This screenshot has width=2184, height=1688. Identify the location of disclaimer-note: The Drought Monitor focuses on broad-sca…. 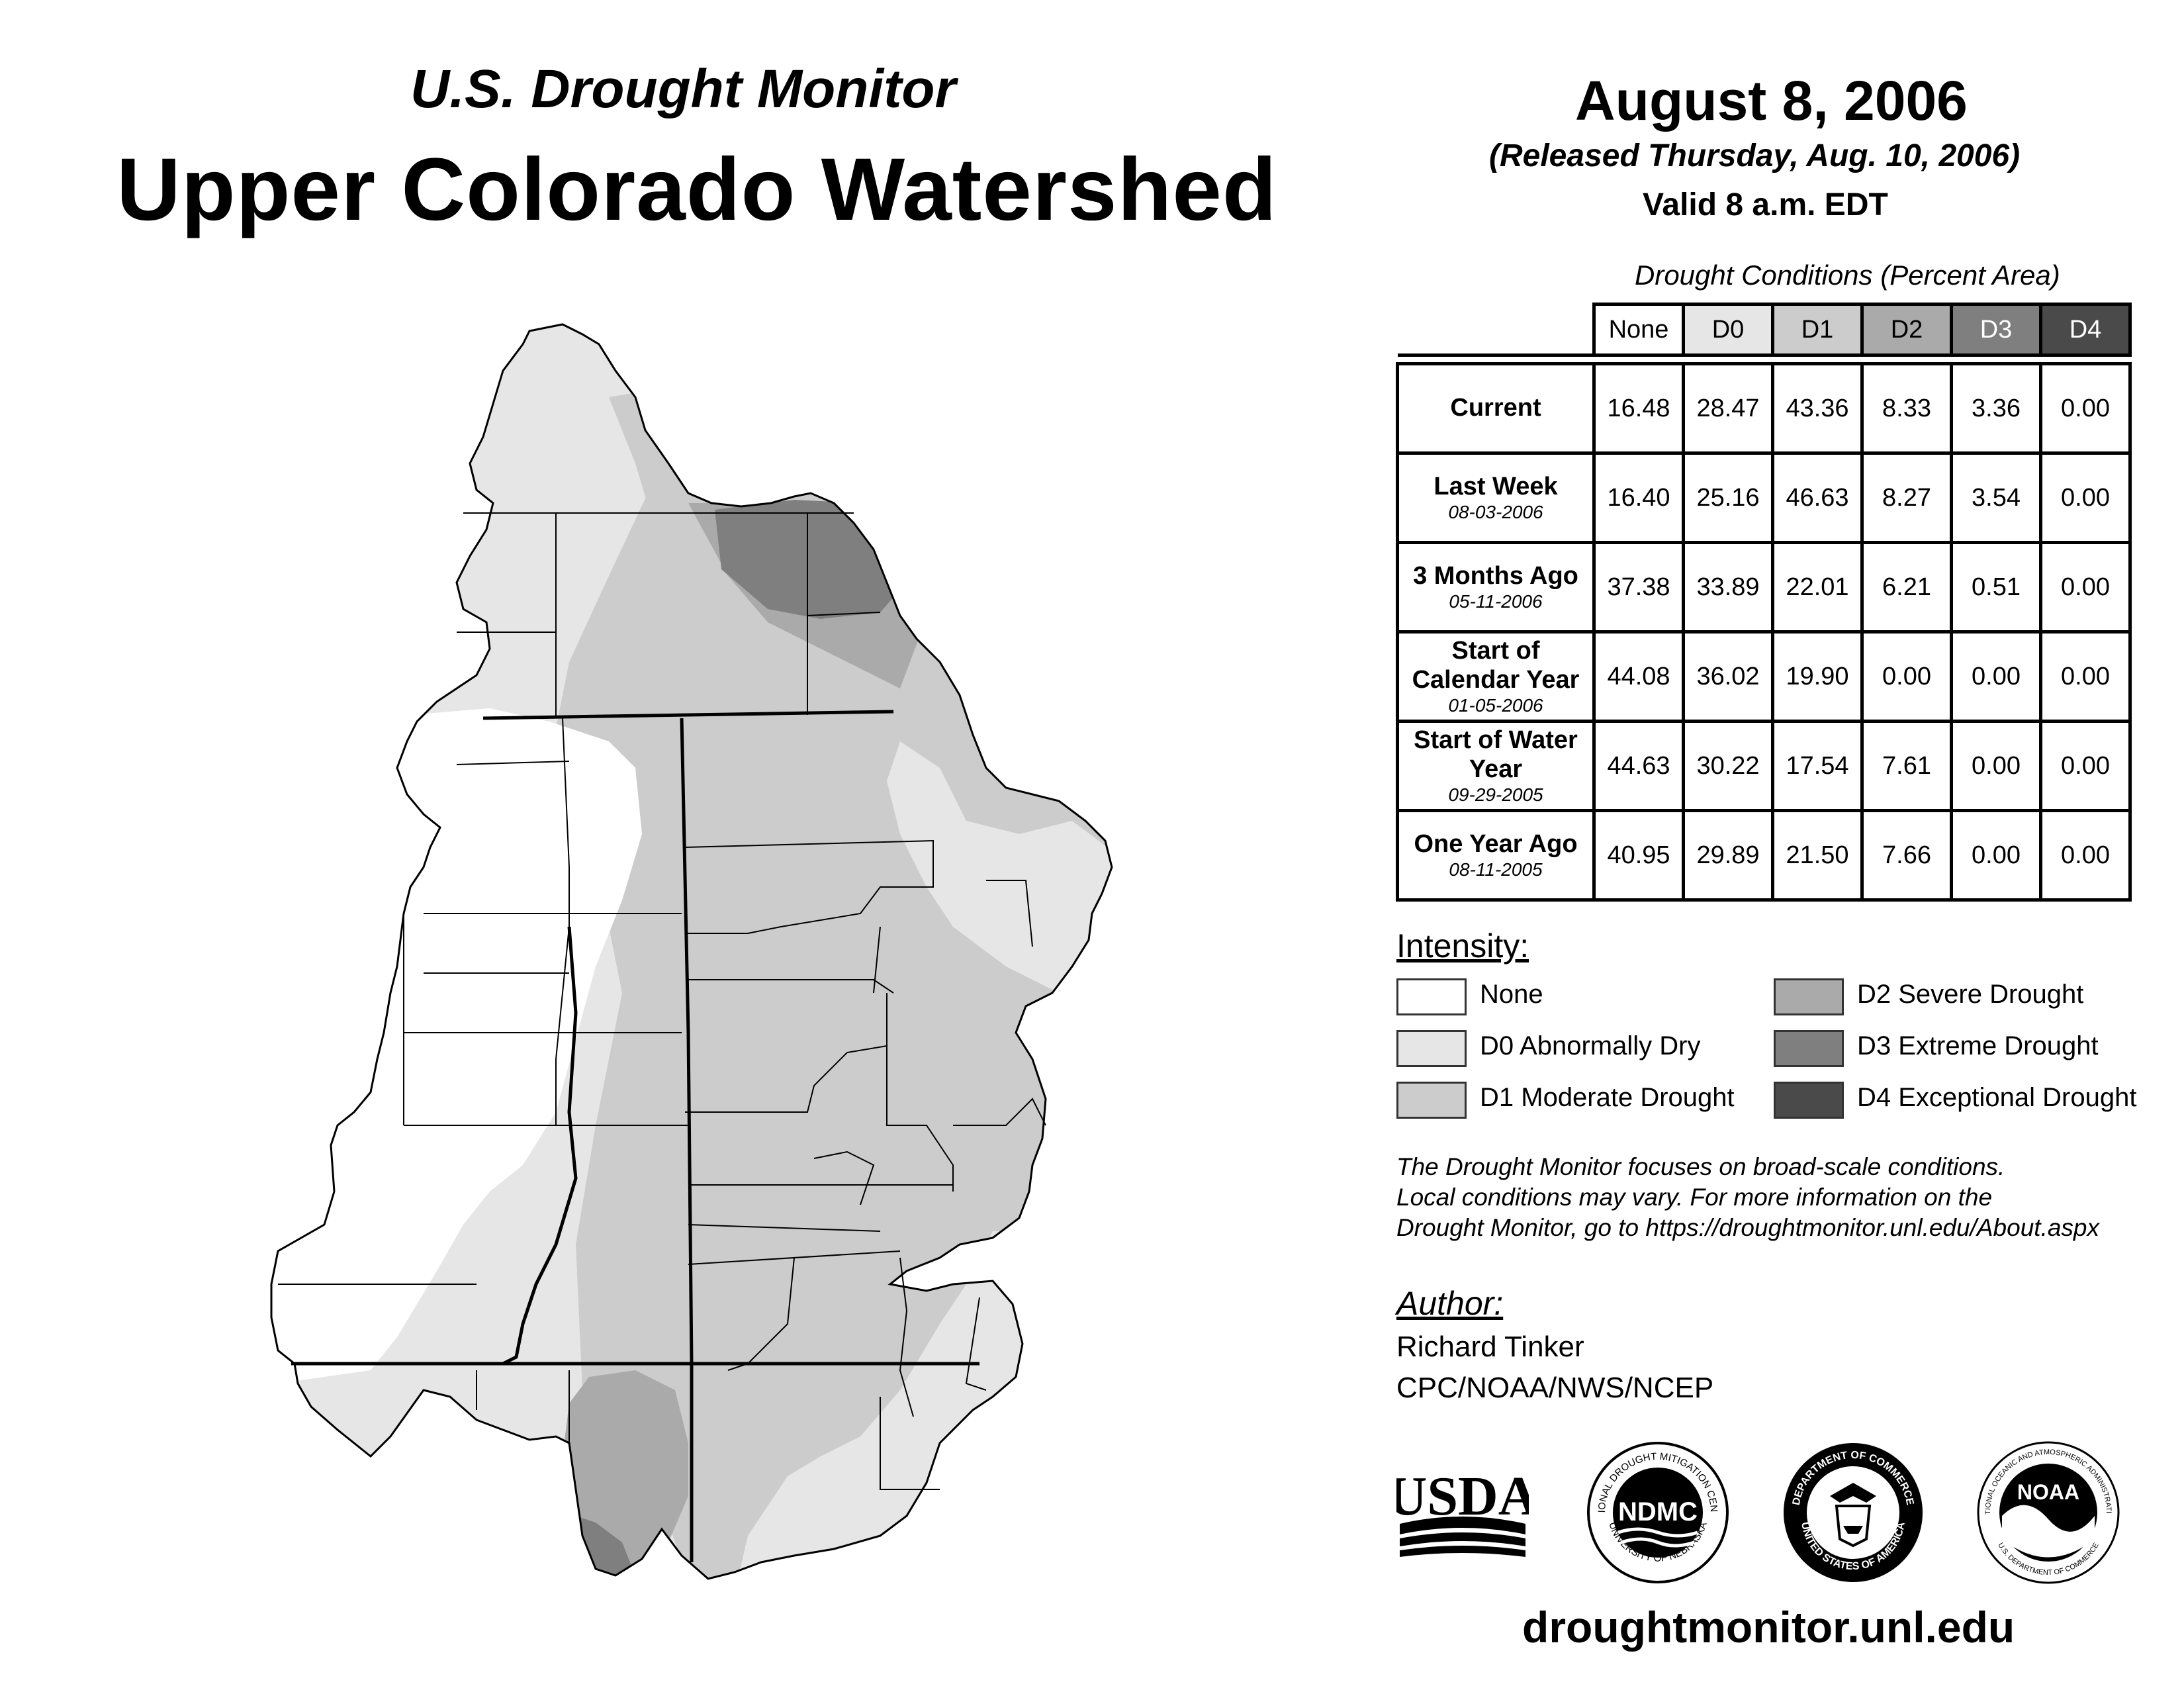
(1747, 1197).